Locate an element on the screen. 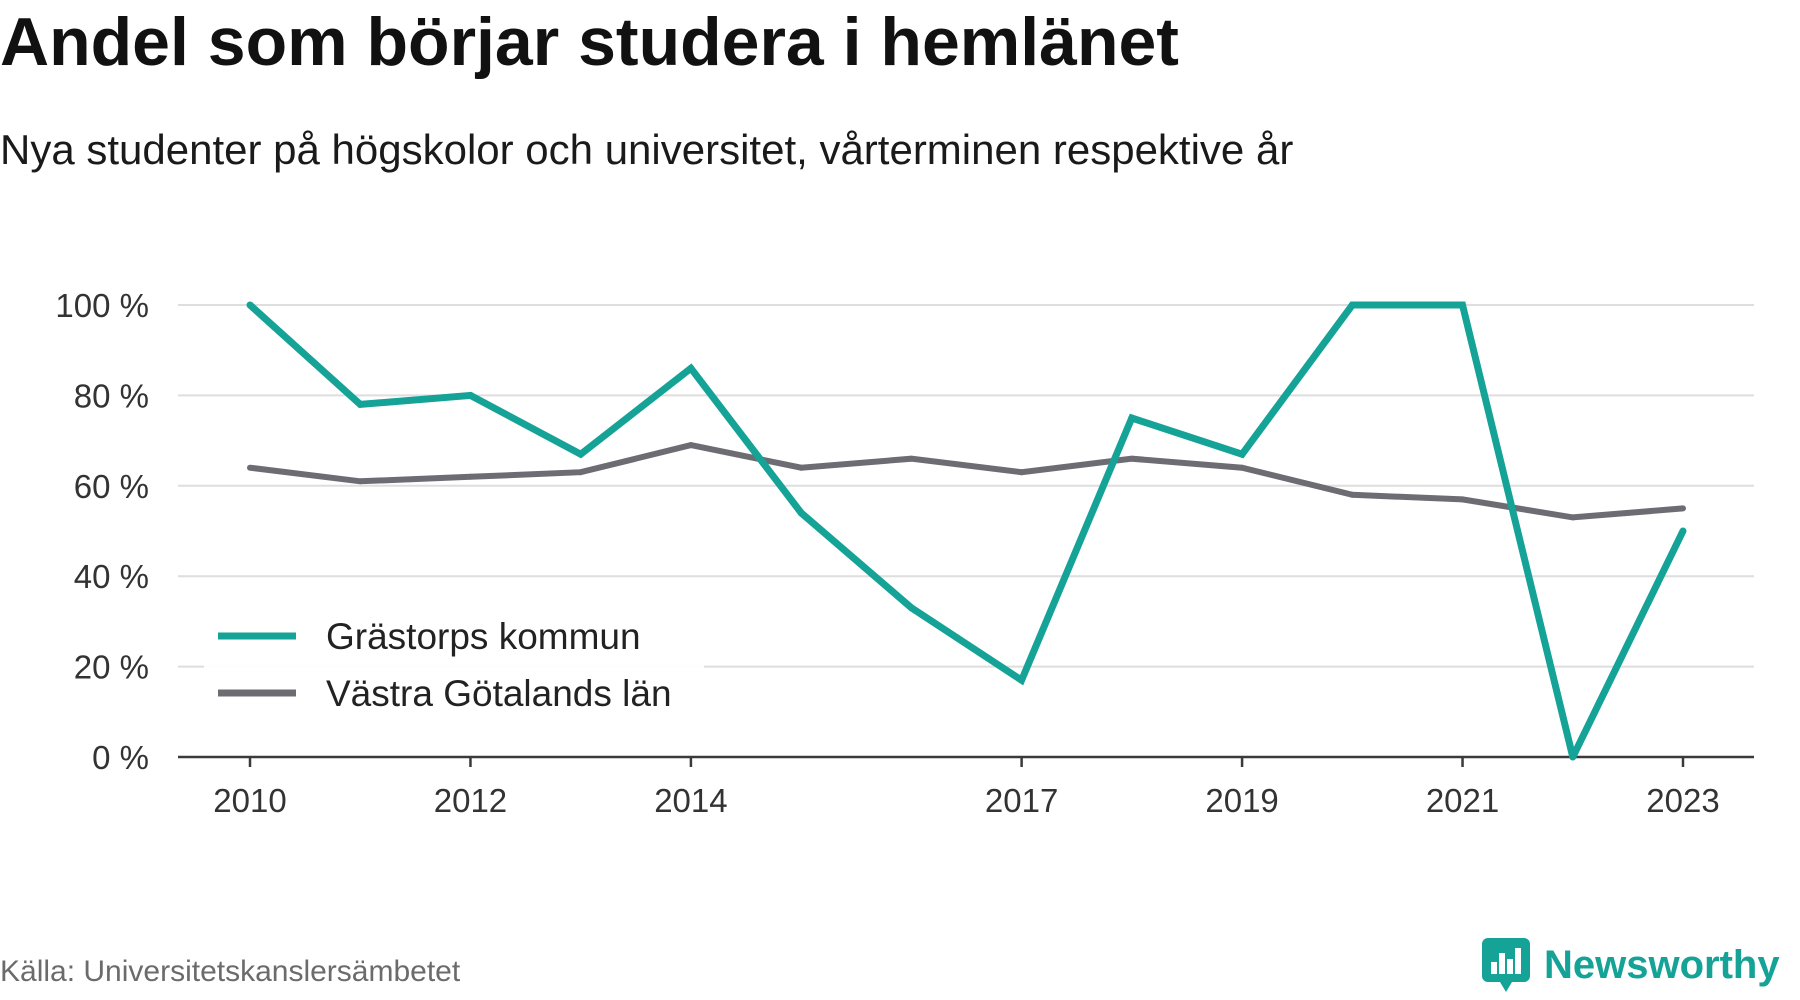 The image size is (1800, 1000). legend: Grästorps kommun Västra Götalands län is located at coordinates (454, 668).